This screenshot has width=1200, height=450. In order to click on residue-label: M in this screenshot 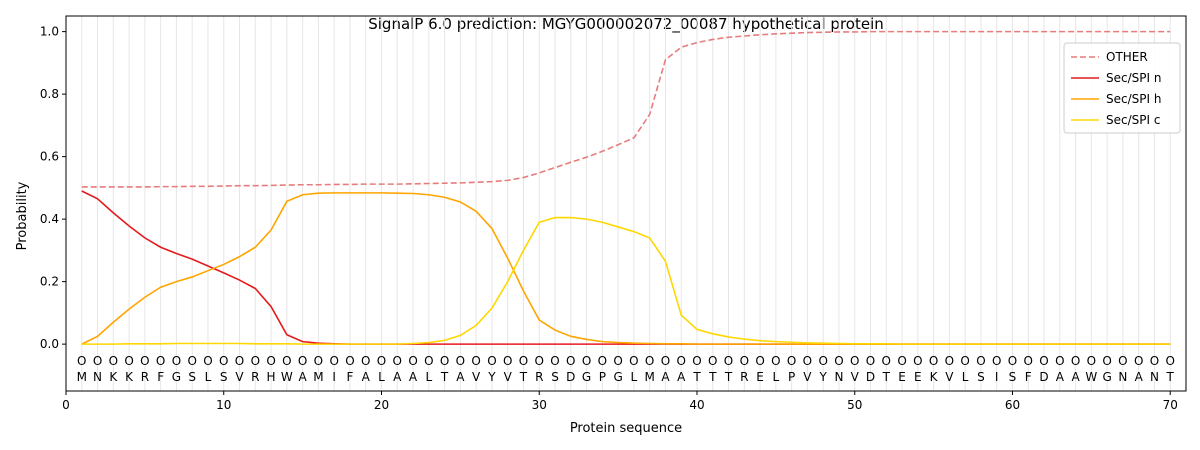, I will do `click(318, 377)`.